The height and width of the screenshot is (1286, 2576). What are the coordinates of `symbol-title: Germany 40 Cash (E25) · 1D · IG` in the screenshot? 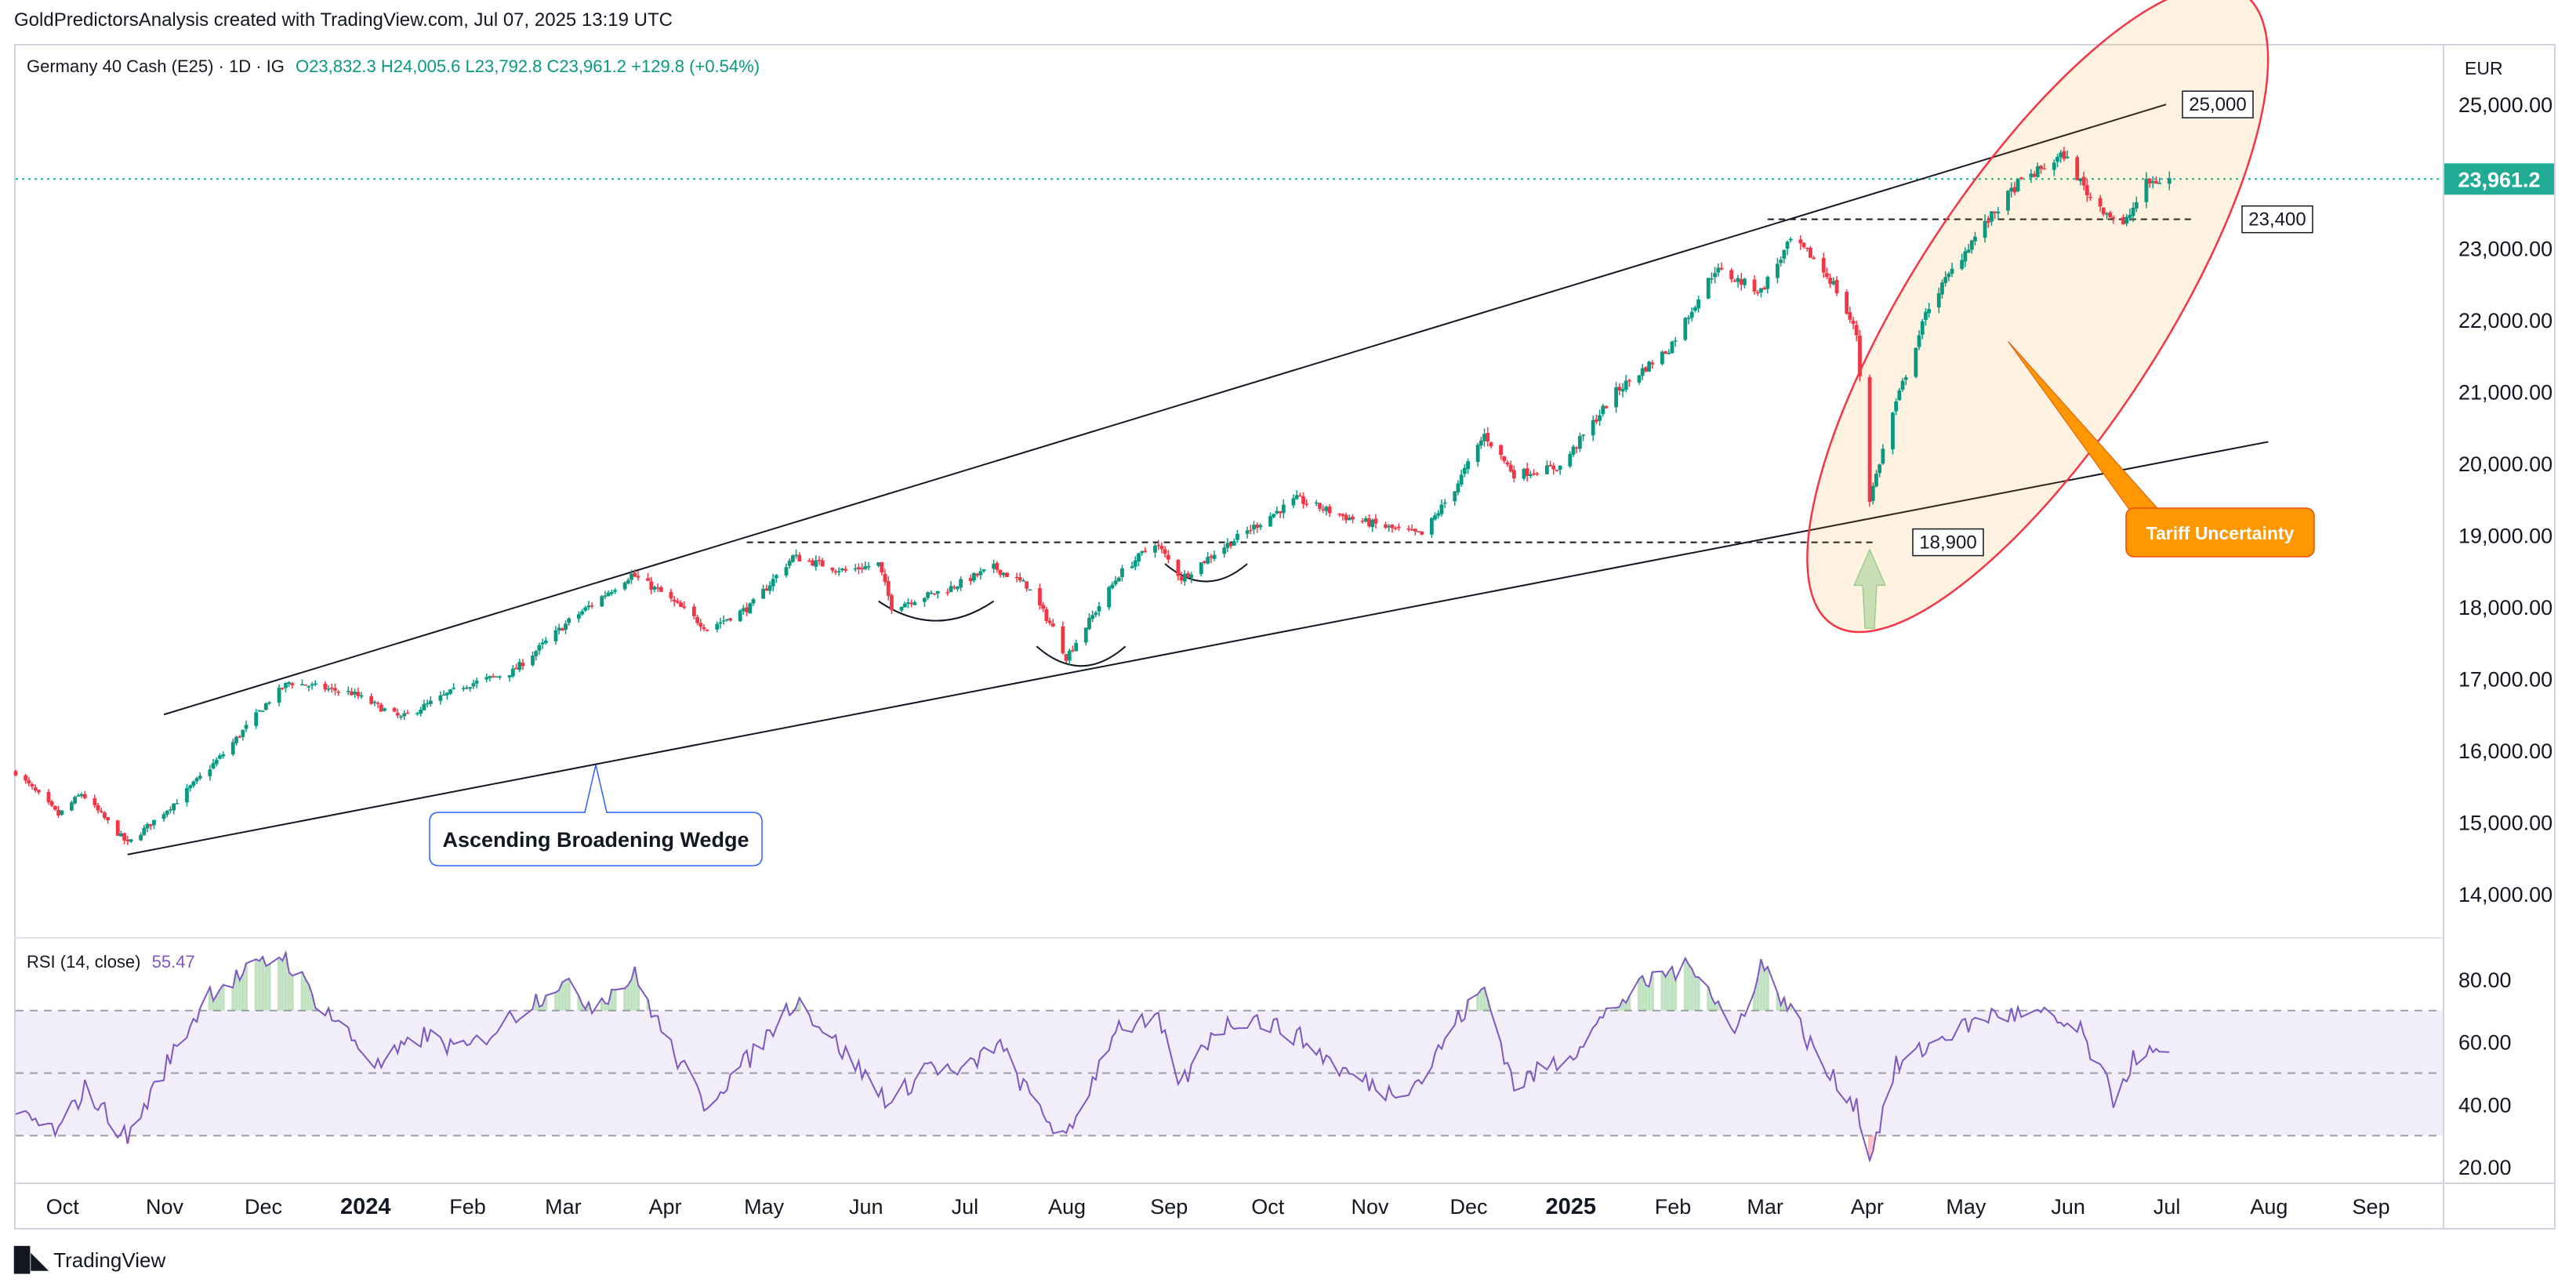 It's located at (156, 66).